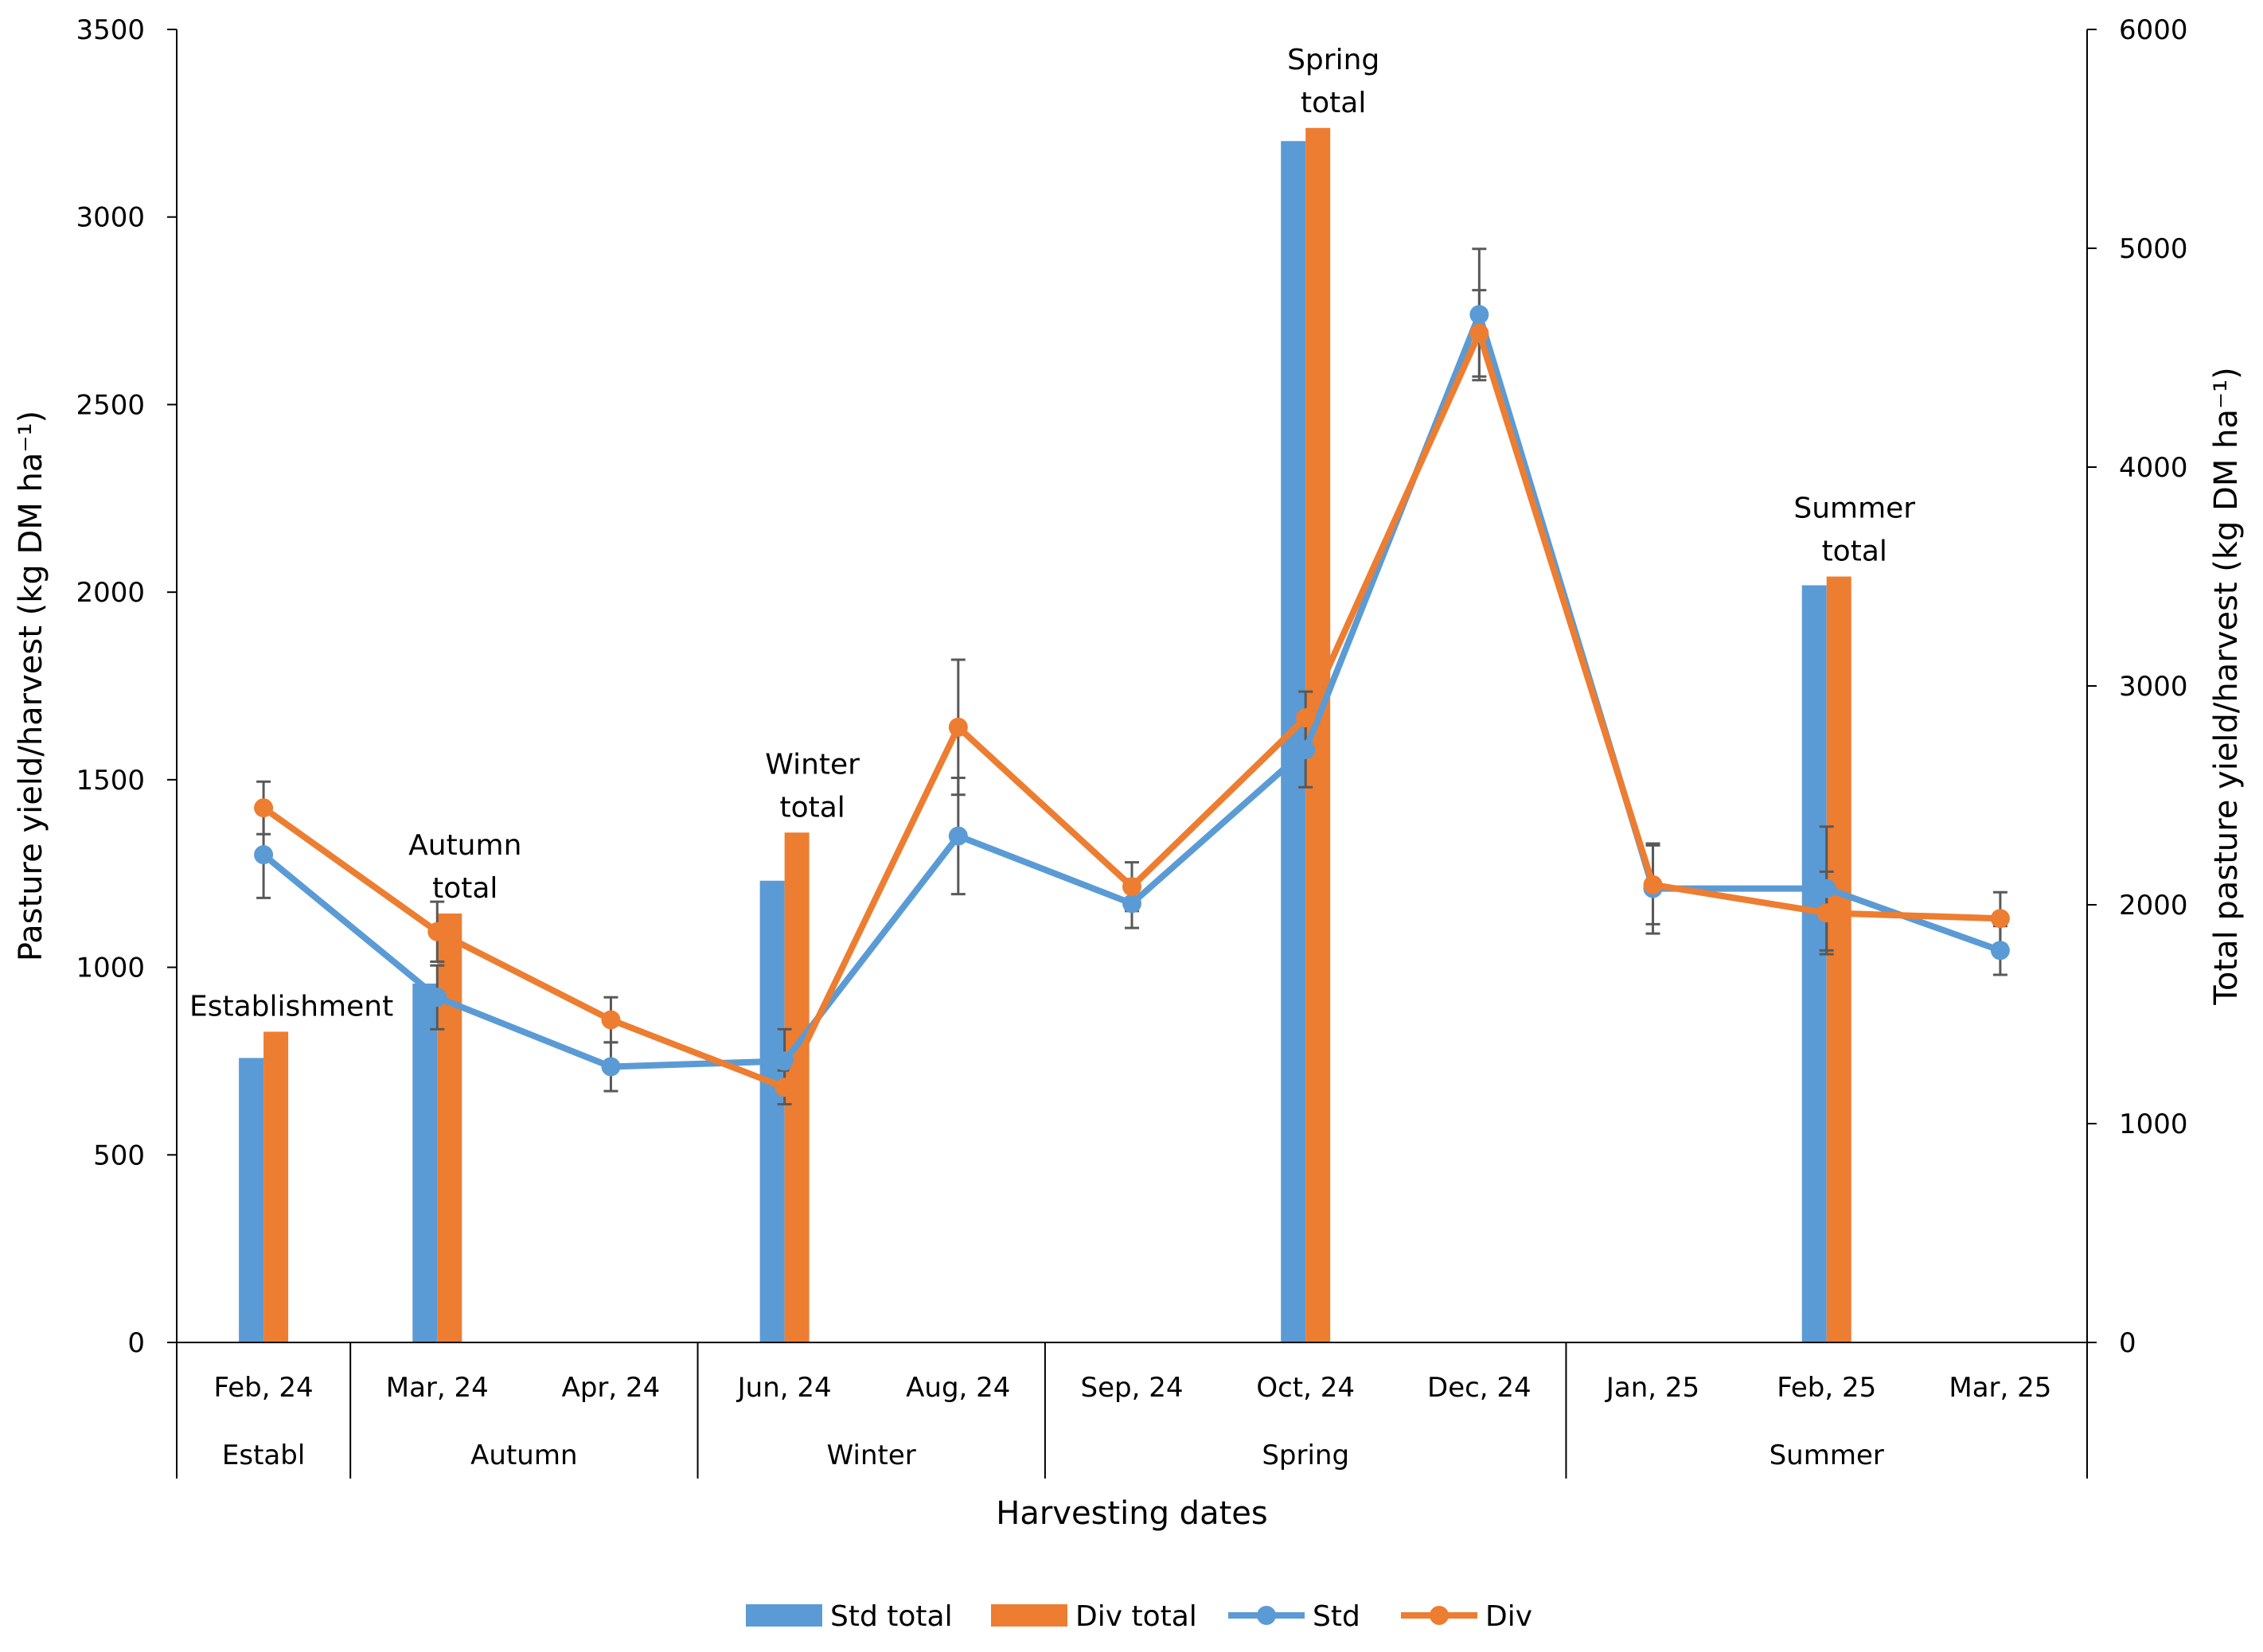 Image resolution: width=2263 pixels, height=1652 pixels. Describe the element at coordinates (2153, 905) in the screenshot. I see `y-tick-label-right: 2000` at that location.